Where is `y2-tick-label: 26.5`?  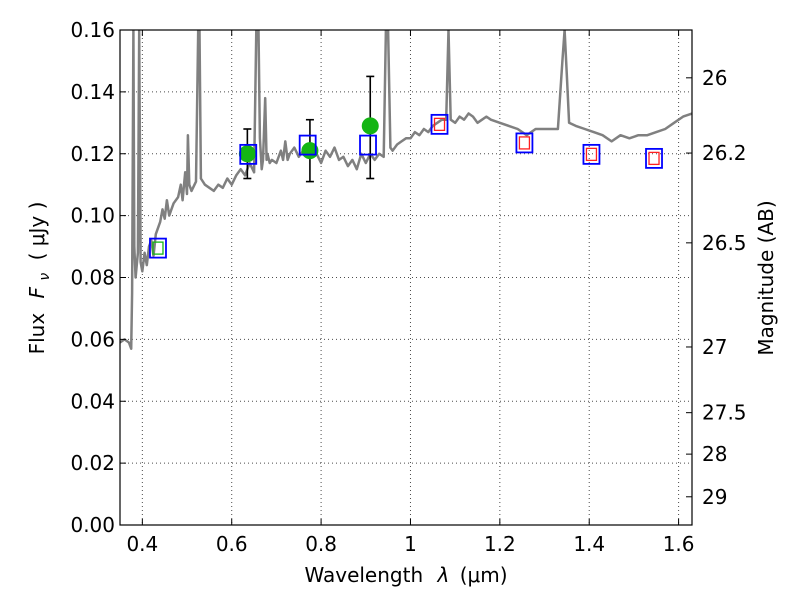 y2-tick-label: 26.5 is located at coordinates (724, 243).